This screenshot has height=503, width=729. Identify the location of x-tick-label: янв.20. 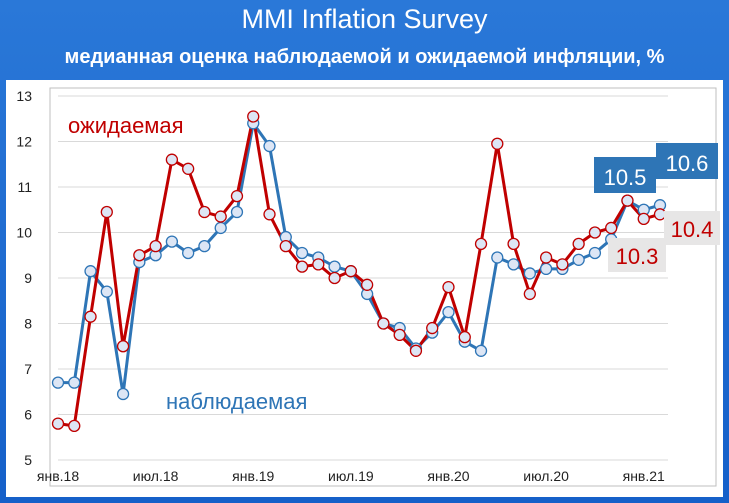
(448, 476).